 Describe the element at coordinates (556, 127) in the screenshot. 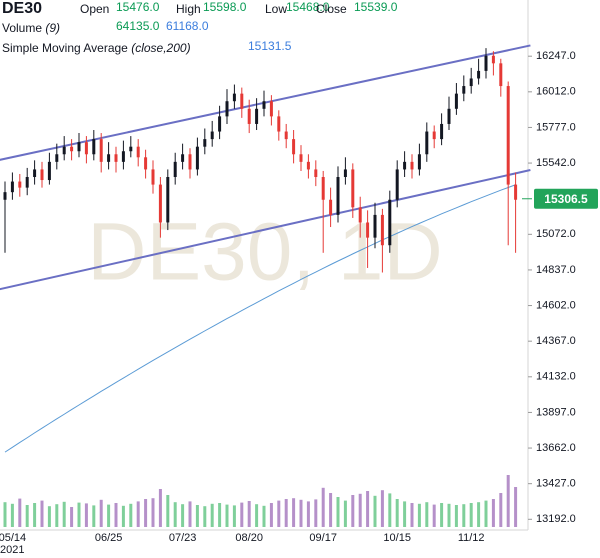

I see `y-tick-label: 15777.0` at that location.